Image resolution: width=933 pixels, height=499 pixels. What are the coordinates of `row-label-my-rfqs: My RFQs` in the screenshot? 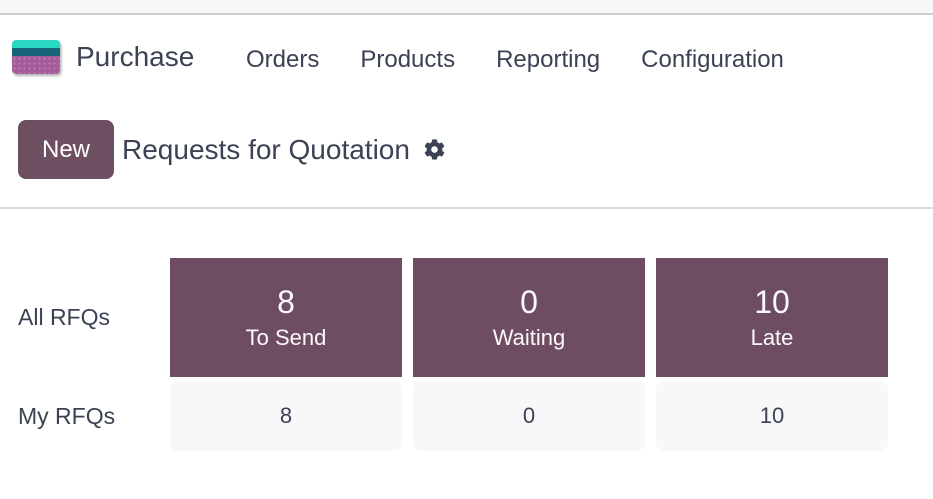 It's located at (67, 415).